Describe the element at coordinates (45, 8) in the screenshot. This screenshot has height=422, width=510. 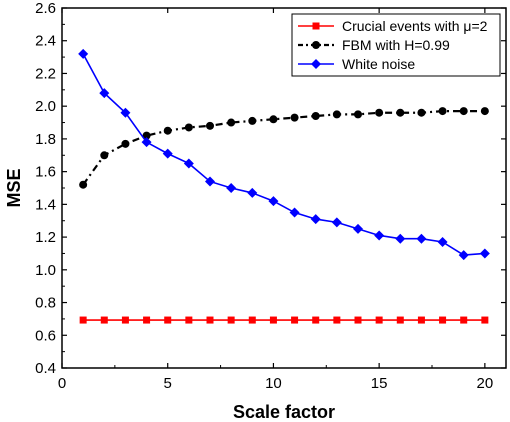
I see `y-tick-label: 2.6` at that location.